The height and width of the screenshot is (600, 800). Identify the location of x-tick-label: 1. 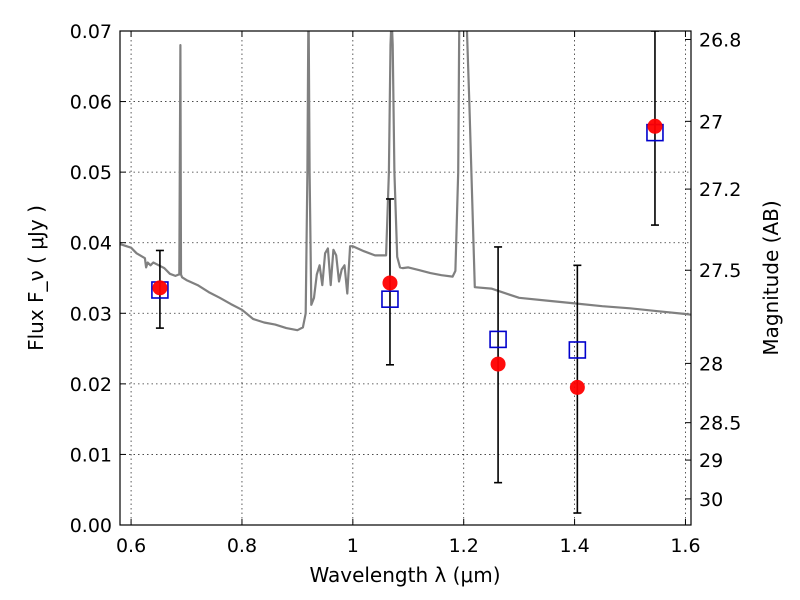
(353, 546).